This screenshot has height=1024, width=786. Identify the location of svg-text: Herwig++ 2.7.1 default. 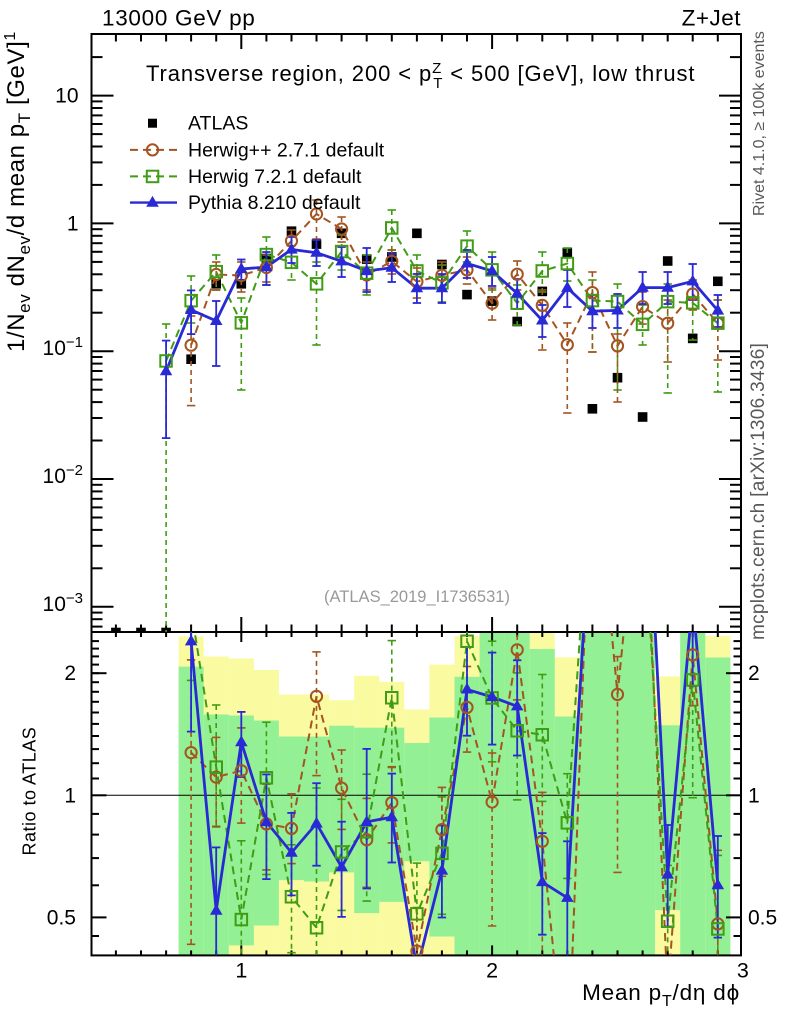
(286, 150).